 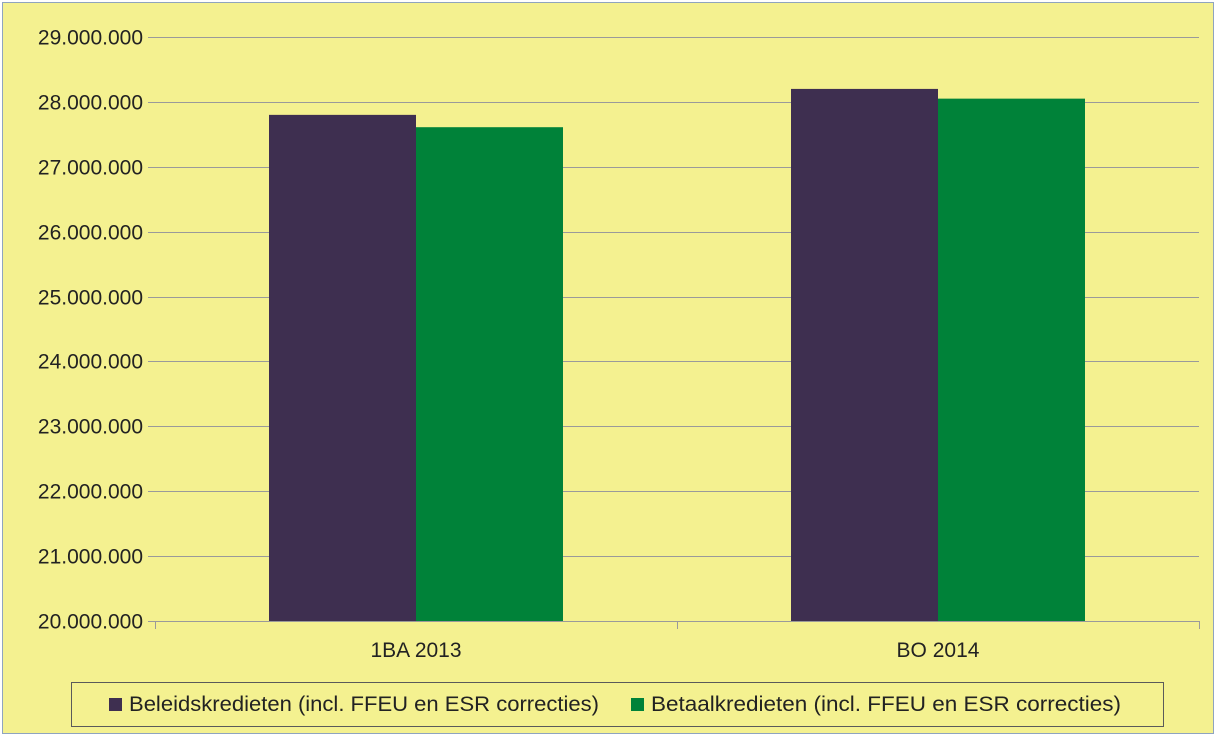 I want to click on y-tick-label: 21.000.000, so click(x=90, y=557).